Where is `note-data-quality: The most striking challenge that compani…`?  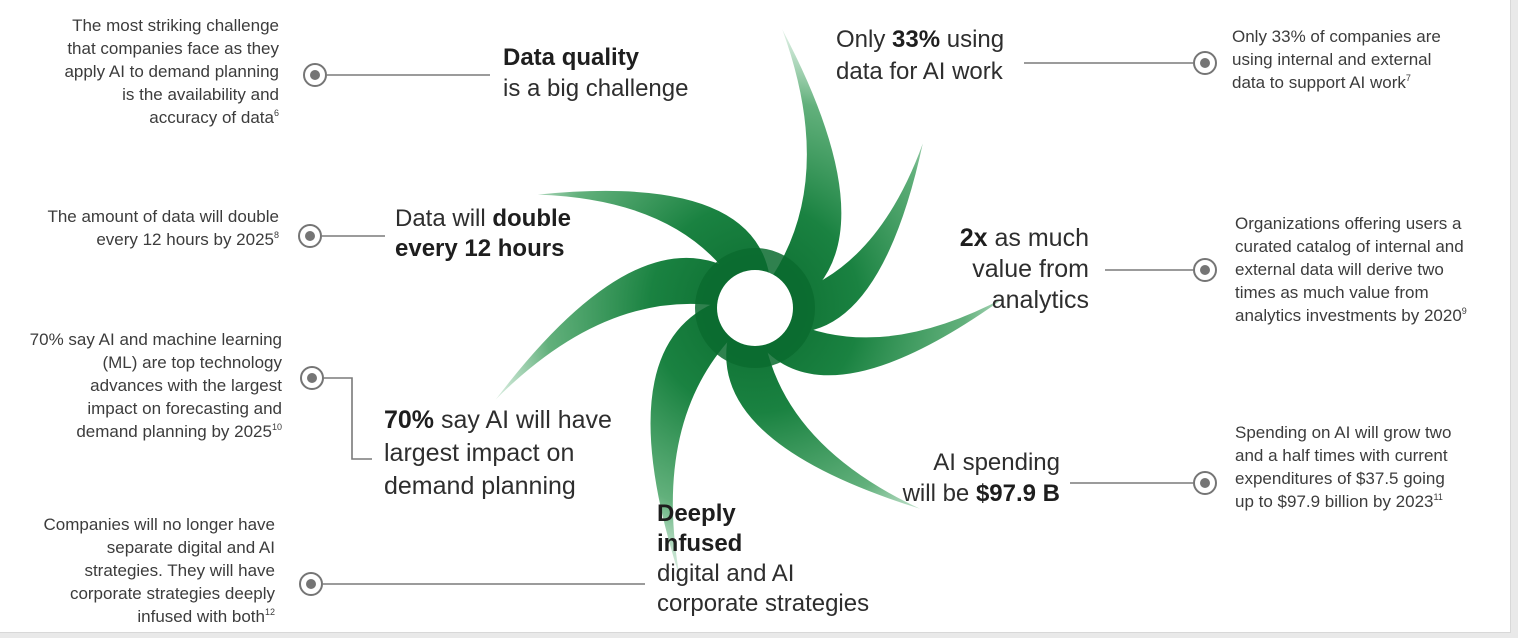
note-data-quality: The most striking challenge that compani… is located at coordinates (171, 71).